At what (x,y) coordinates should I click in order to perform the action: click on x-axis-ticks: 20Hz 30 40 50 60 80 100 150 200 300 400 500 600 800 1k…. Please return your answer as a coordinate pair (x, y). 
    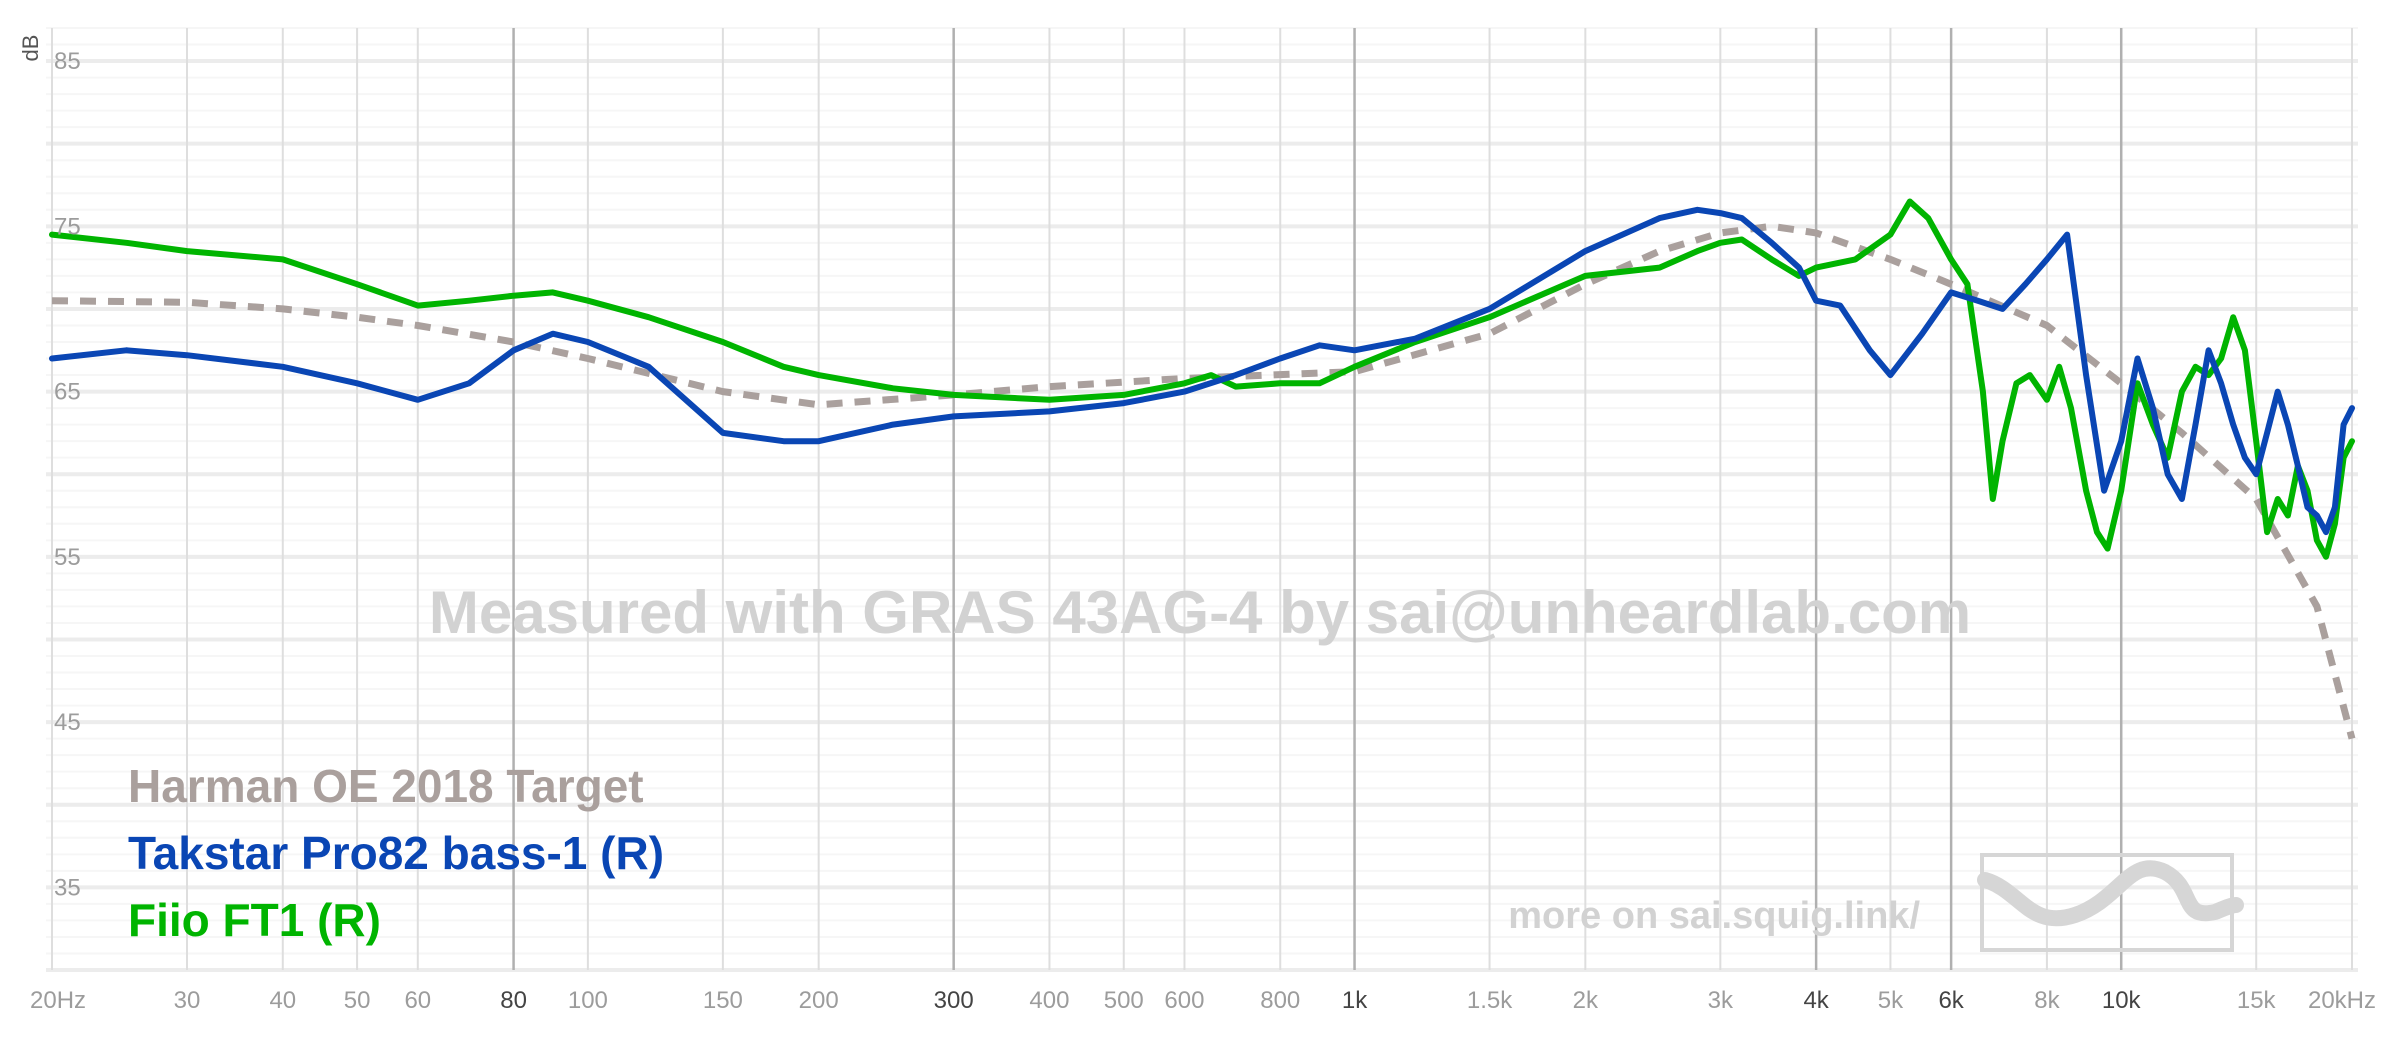
    Looking at the image, I should click on (1203, 1000).